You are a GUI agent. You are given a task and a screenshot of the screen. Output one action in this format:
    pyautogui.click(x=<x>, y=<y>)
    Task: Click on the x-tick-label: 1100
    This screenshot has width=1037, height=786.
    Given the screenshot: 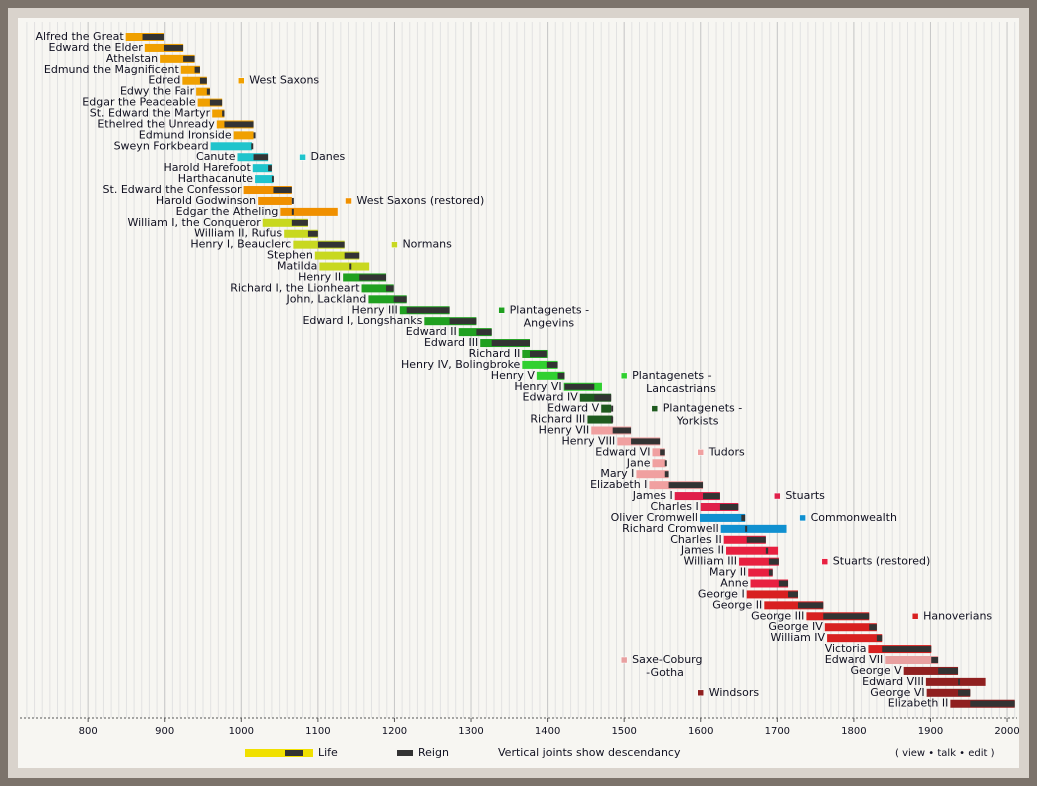 What is the action you would take?
    pyautogui.click(x=317, y=731)
    